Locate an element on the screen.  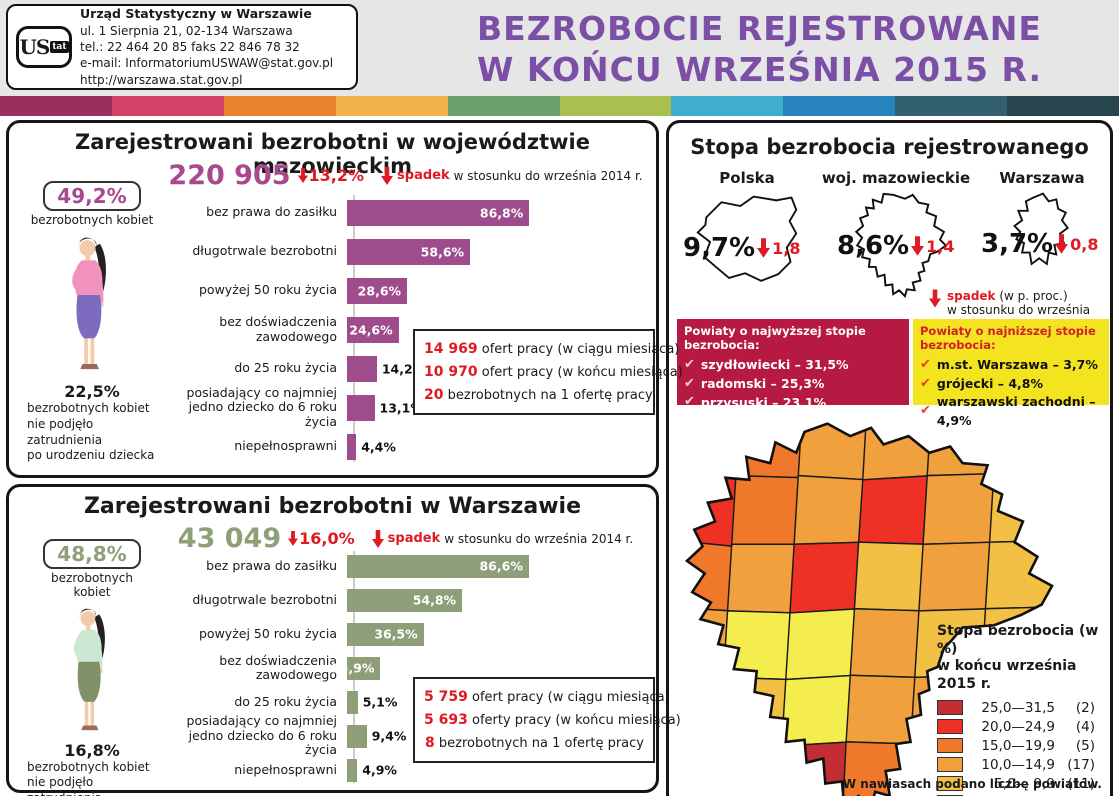
legend-row: 10,0—14,9 (17) is located at coordinates (1025, 764).